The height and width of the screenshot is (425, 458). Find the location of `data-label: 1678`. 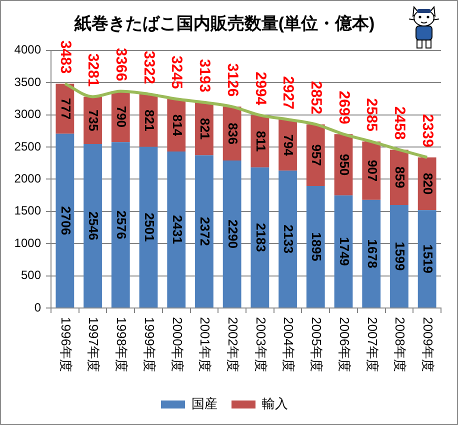

data-label: 1678 is located at coordinates (372, 253).